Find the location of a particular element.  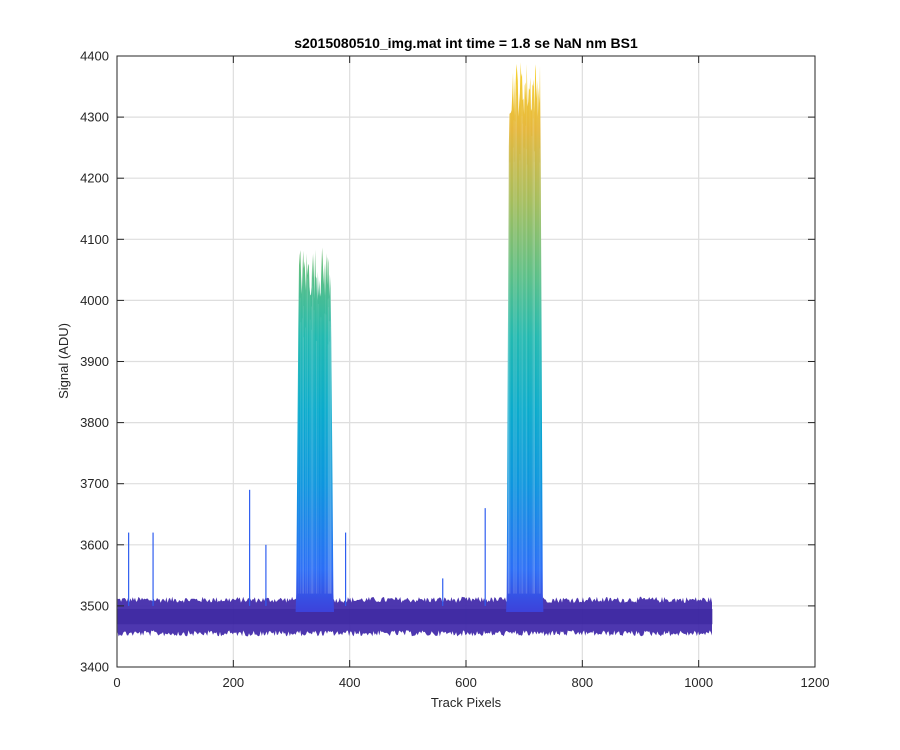

y-tick-label: 3900 is located at coordinates (94, 361).